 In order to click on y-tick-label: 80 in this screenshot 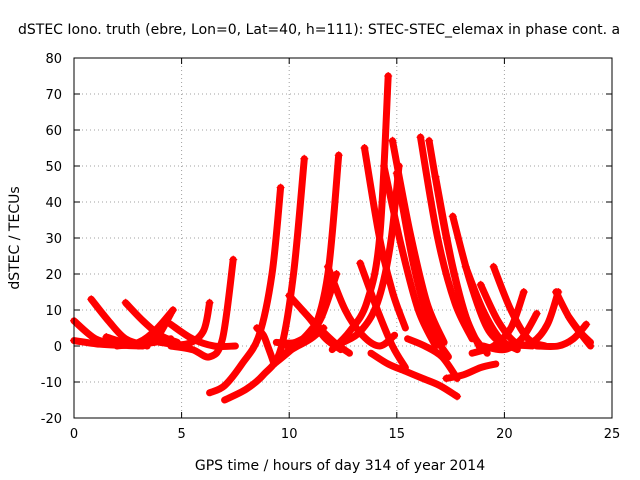, I will do `click(53, 59)`.